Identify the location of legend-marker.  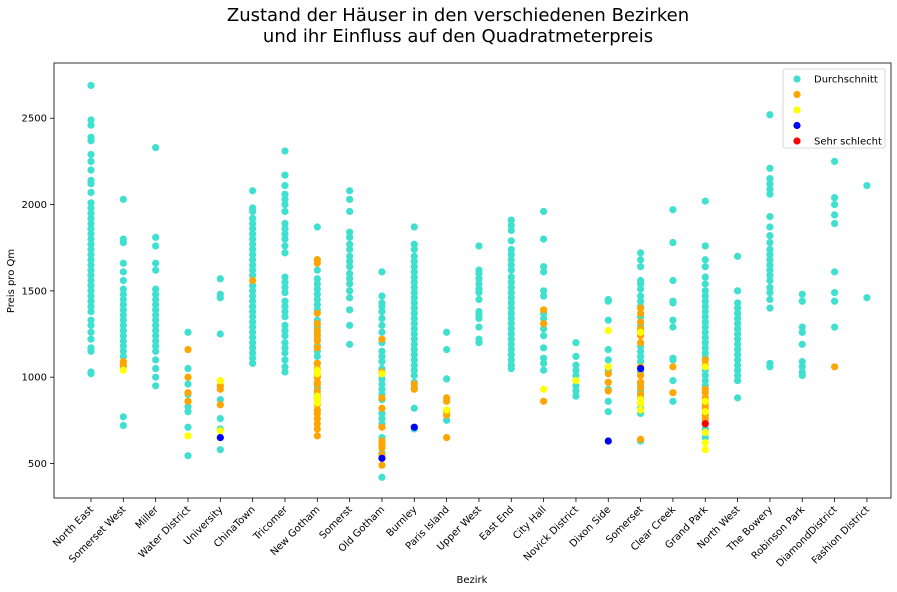
(797, 79).